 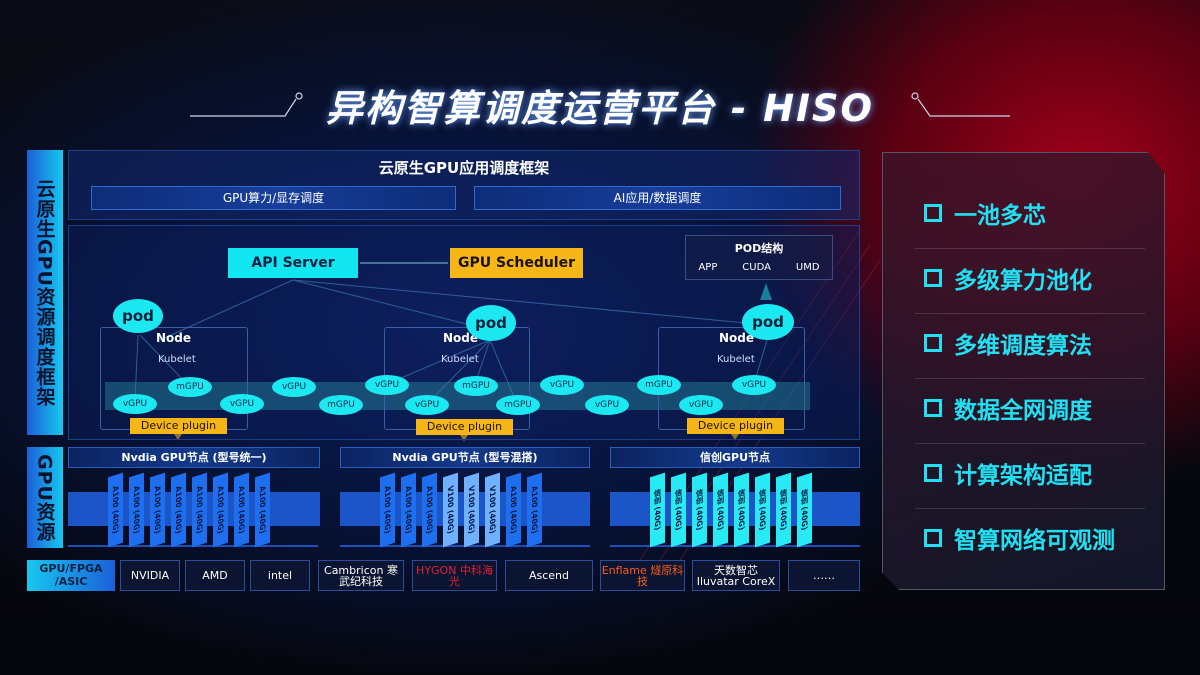 I want to click on pod-structure-title: POD结构, so click(x=759, y=248).